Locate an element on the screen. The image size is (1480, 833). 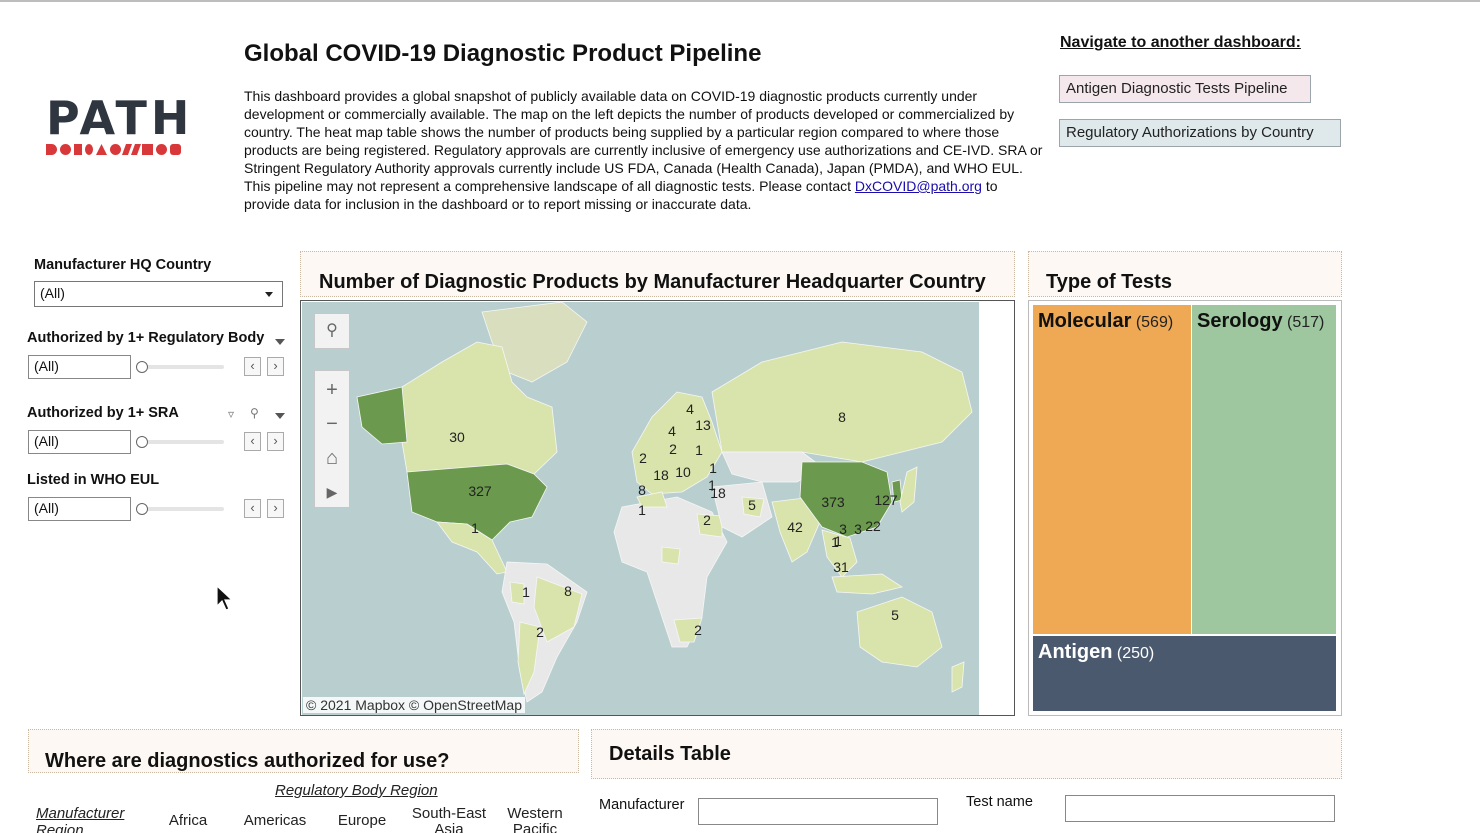
play-arrow-icon: ▶ is located at coordinates (332, 492).